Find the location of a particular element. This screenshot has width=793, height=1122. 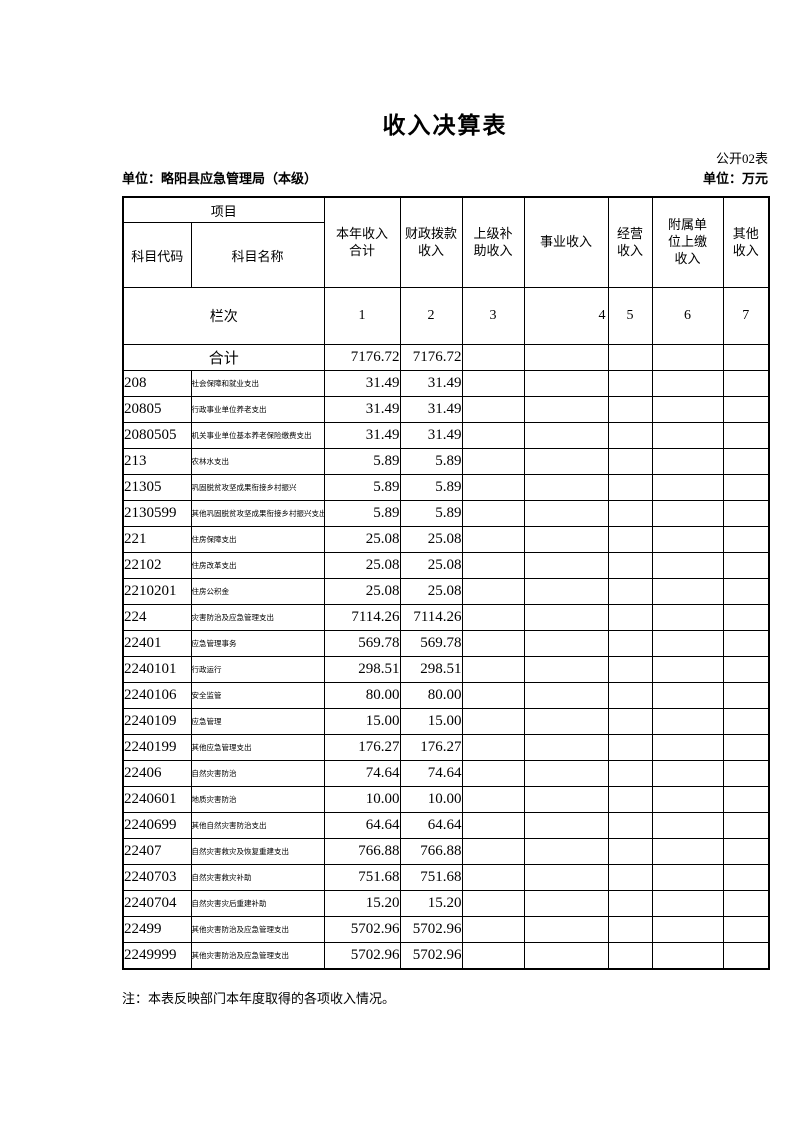

subject-name-cell: 应急管理 is located at coordinates (257, 721).